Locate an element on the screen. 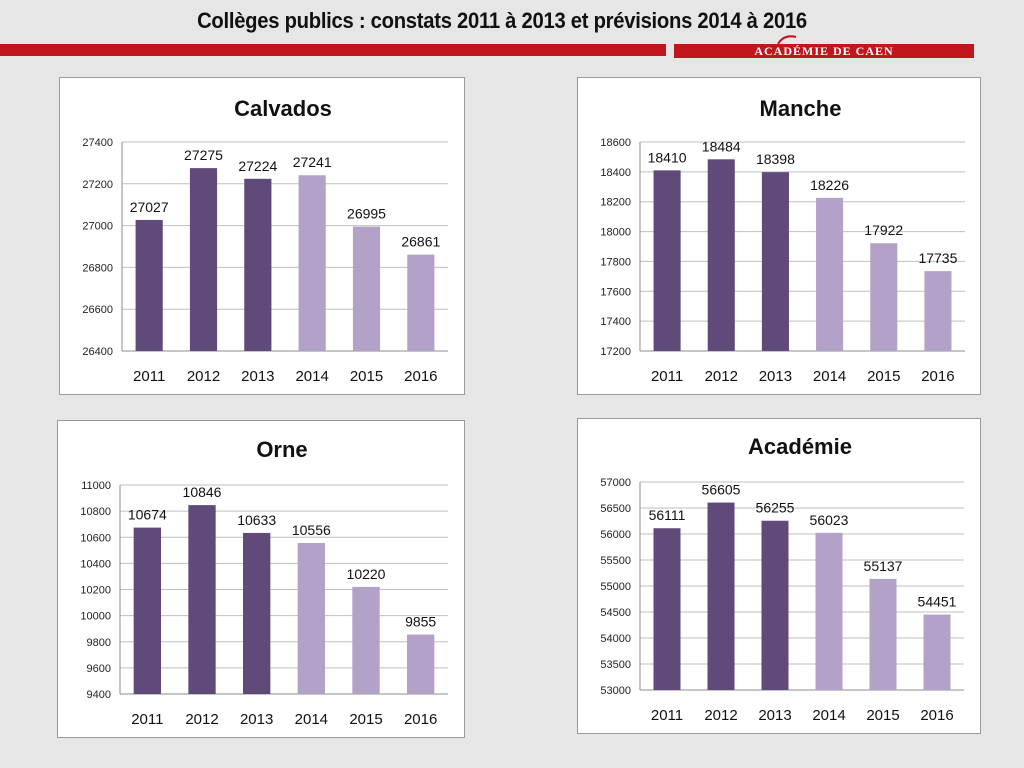 Image resolution: width=1024 pixels, height=768 pixels. bar-manche-2013 is located at coordinates (775, 261).